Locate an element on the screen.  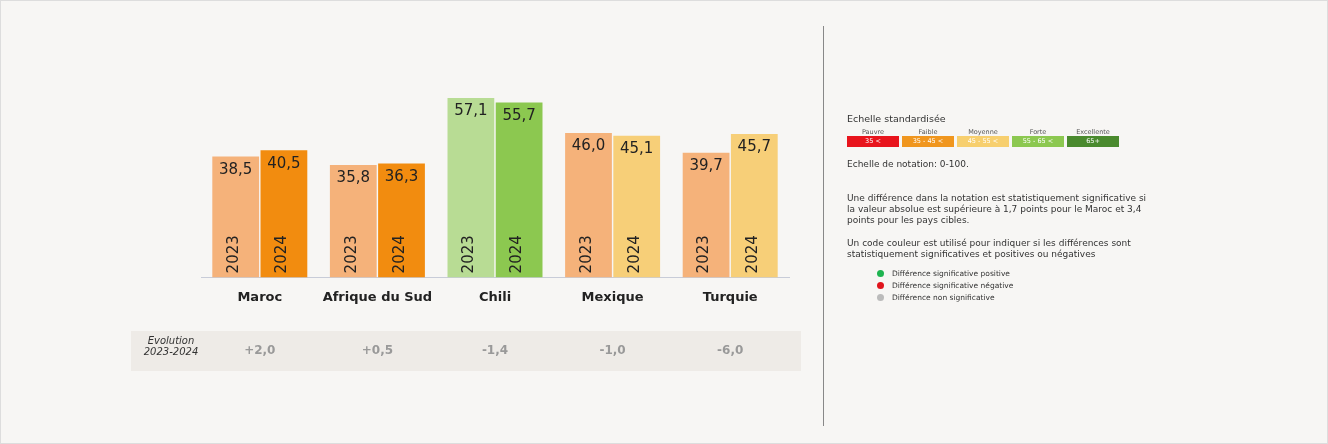
data-label: 45,1 is located at coordinates (637, 148).